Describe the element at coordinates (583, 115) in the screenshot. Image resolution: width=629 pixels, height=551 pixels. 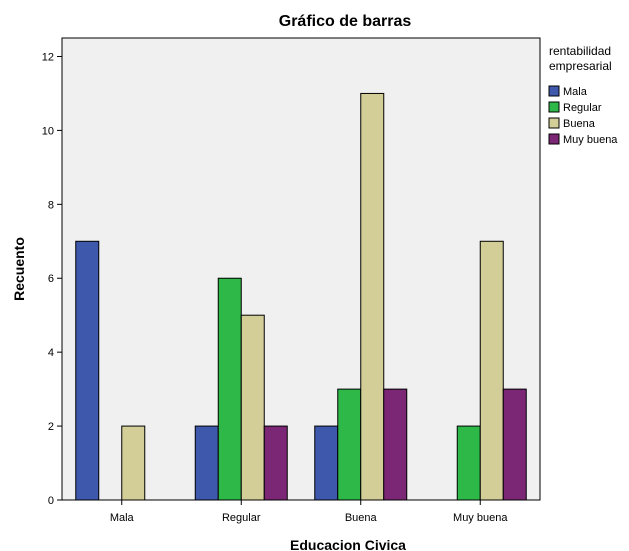
I see `legend-items: Mala Regular Buena Muy buena` at that location.